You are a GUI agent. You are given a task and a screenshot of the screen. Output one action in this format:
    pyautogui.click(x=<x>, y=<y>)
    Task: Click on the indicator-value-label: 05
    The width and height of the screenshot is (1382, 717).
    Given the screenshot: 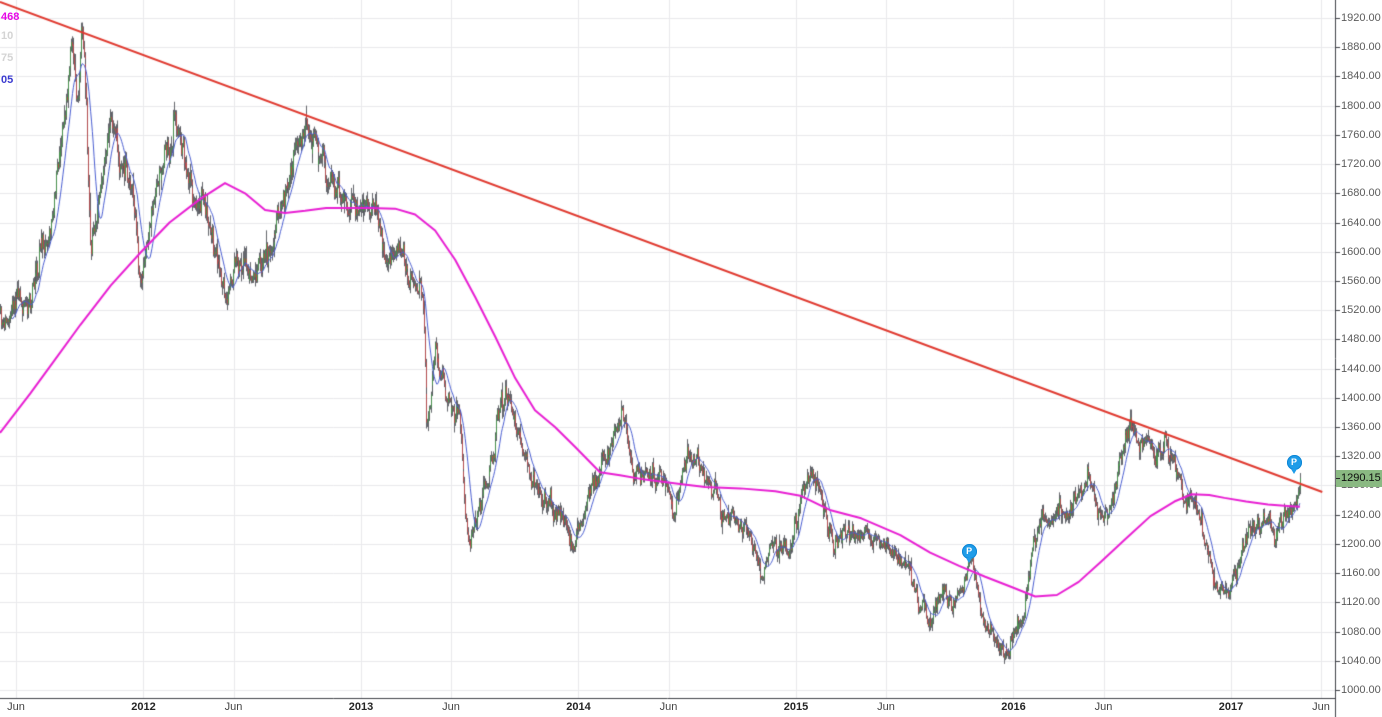 What is the action you would take?
    pyautogui.click(x=7, y=80)
    